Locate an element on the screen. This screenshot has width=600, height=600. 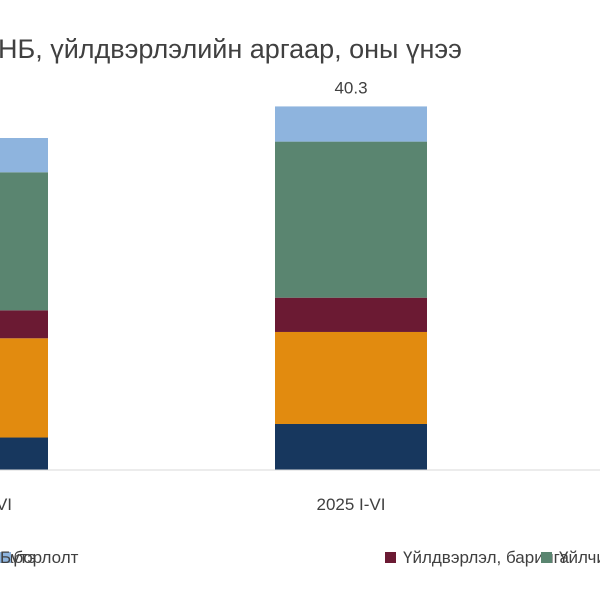
data-labels-group: 40.3 is located at coordinates (350, 87).